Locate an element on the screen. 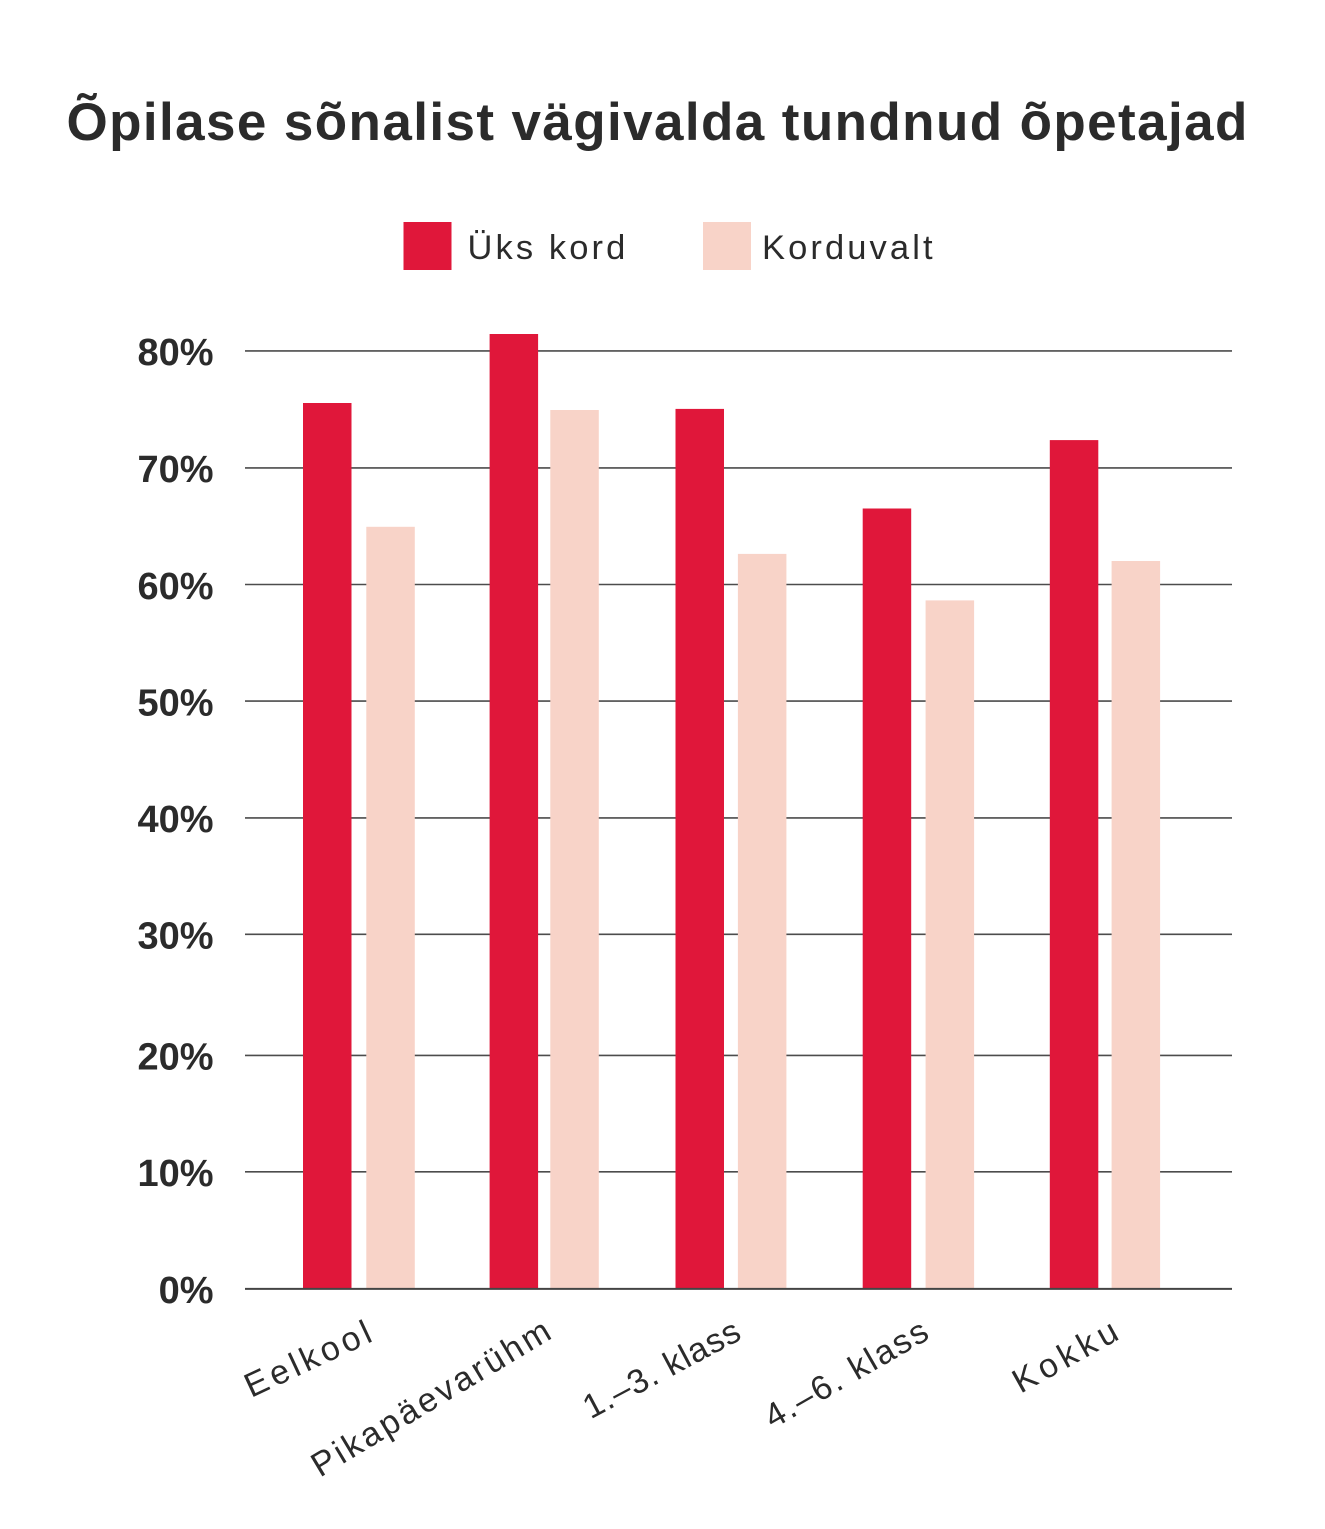 This screenshot has height=1529, width=1325. svg-text: 0% is located at coordinates (186, 1291).